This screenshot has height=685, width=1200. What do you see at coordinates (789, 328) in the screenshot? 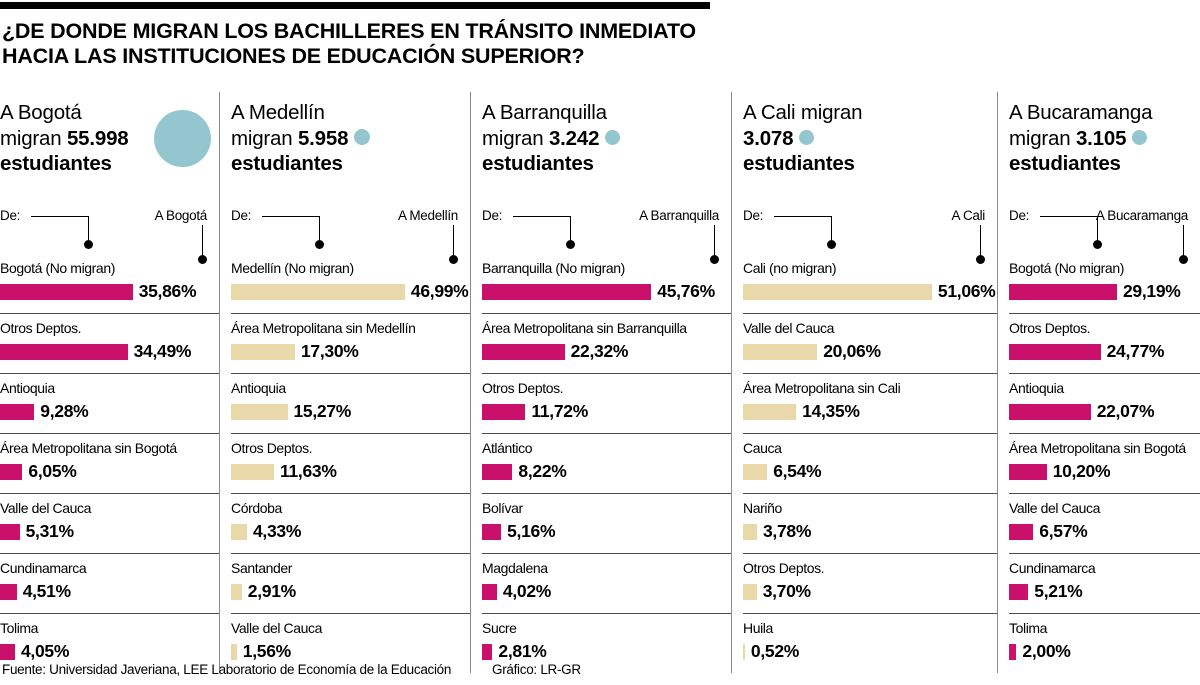
I see `bar-label: Valle del Cauca` at bounding box center [789, 328].